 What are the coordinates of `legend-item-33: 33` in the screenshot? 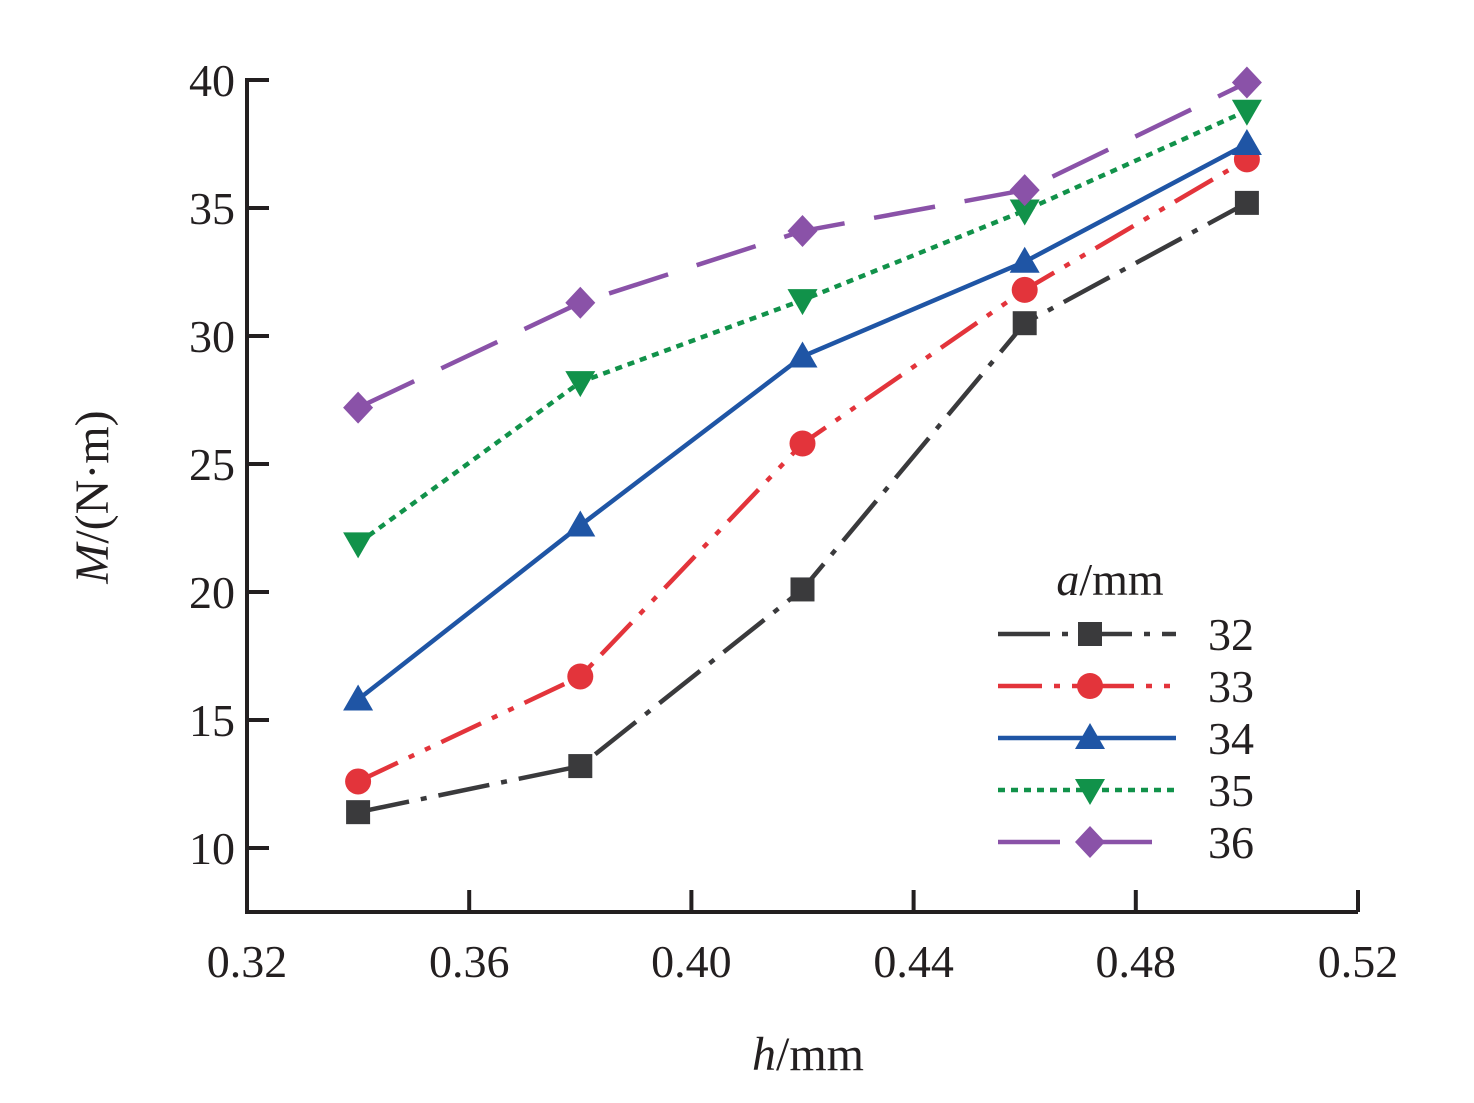 It's located at (1126, 686).